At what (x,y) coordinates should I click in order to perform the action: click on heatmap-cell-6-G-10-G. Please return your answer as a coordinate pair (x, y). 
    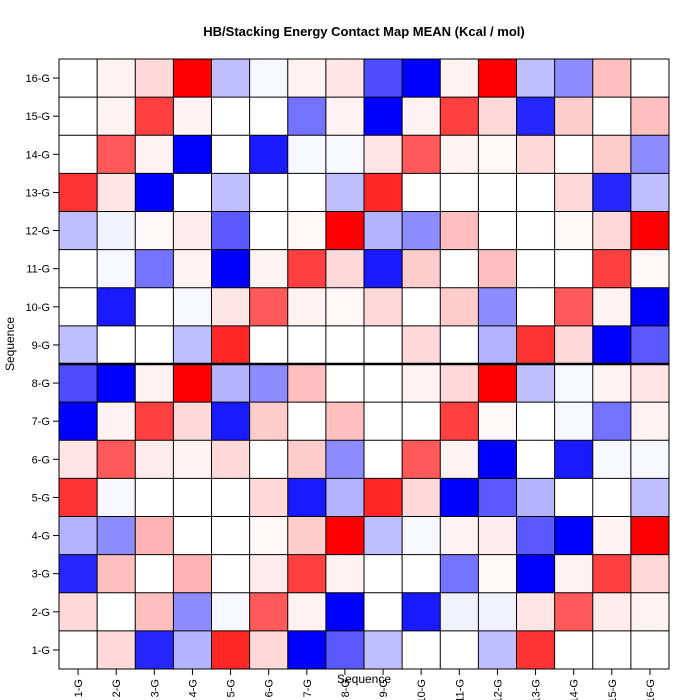
    Looking at the image, I should click on (421, 459).